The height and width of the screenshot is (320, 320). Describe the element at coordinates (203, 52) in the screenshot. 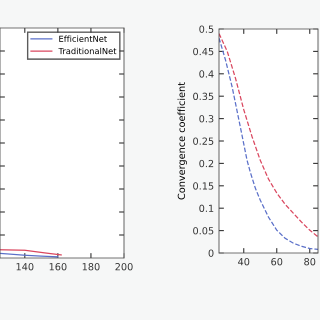

I see `y-tick-label: 0.45` at that location.